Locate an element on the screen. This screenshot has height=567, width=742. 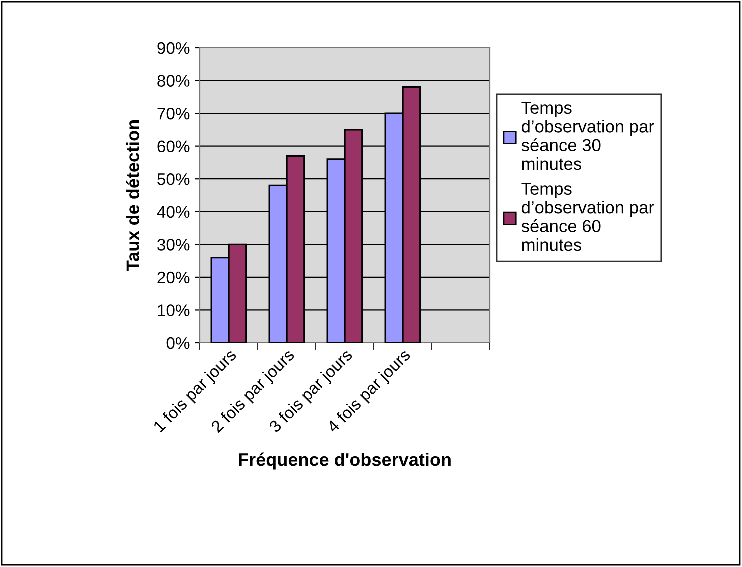
y-tick-label: 40% is located at coordinates (173, 212).